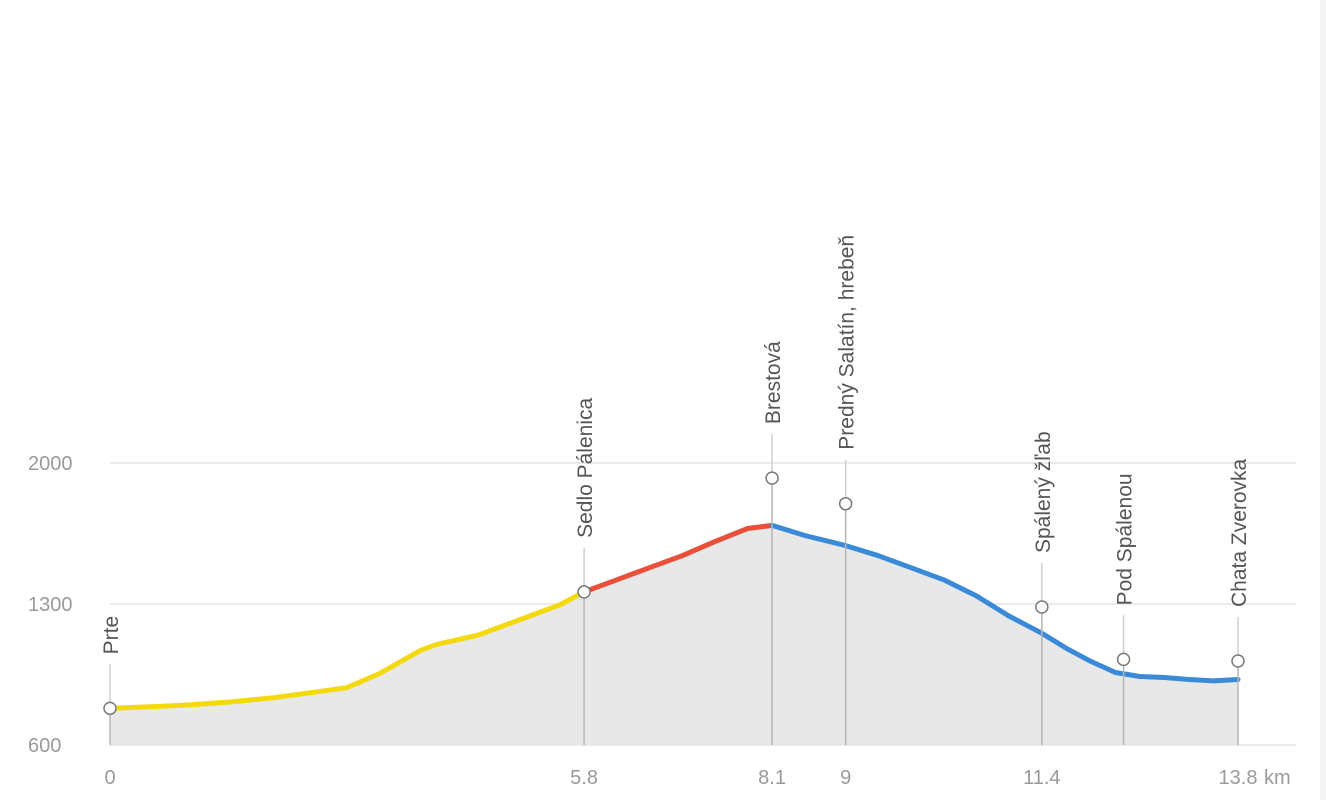 Image resolution: width=1326 pixels, height=800 pixels. Describe the element at coordinates (772, 778) in the screenshot. I see `x-tick-label: 8.1` at that location.